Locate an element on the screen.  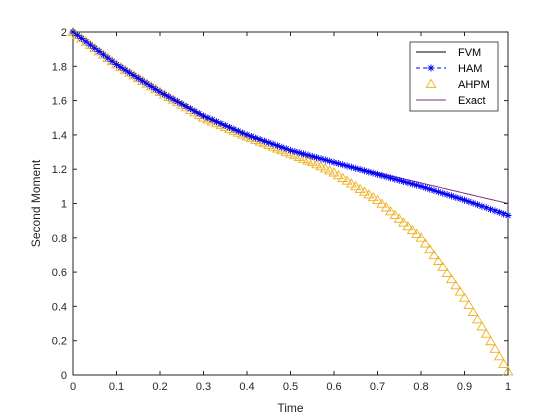
y-tick-label: 0.8 is located at coordinates (59, 239).